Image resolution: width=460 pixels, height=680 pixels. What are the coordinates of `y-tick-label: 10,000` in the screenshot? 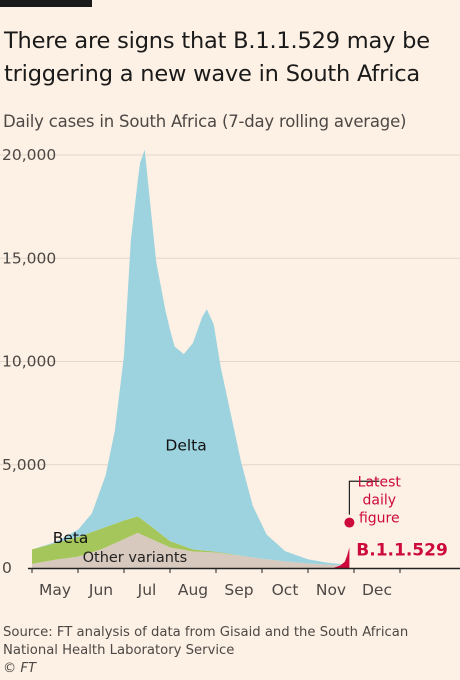 It's located at (29, 362).